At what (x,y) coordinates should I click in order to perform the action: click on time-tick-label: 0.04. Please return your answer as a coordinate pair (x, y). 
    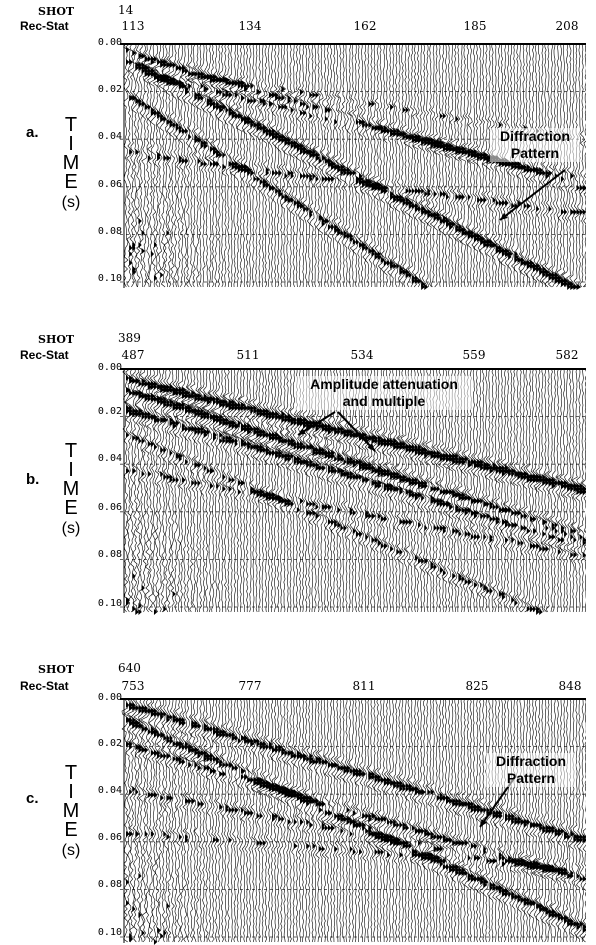
    Looking at the image, I should click on (109, 458).